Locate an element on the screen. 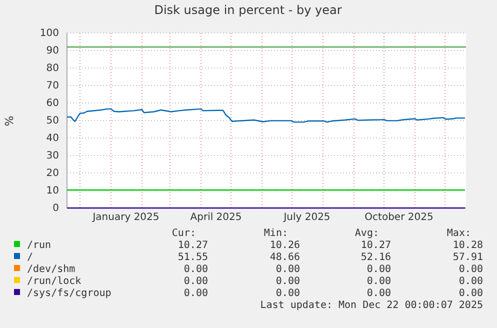 The width and height of the screenshot is (497, 328). y-axis-title: % is located at coordinates (9, 121).